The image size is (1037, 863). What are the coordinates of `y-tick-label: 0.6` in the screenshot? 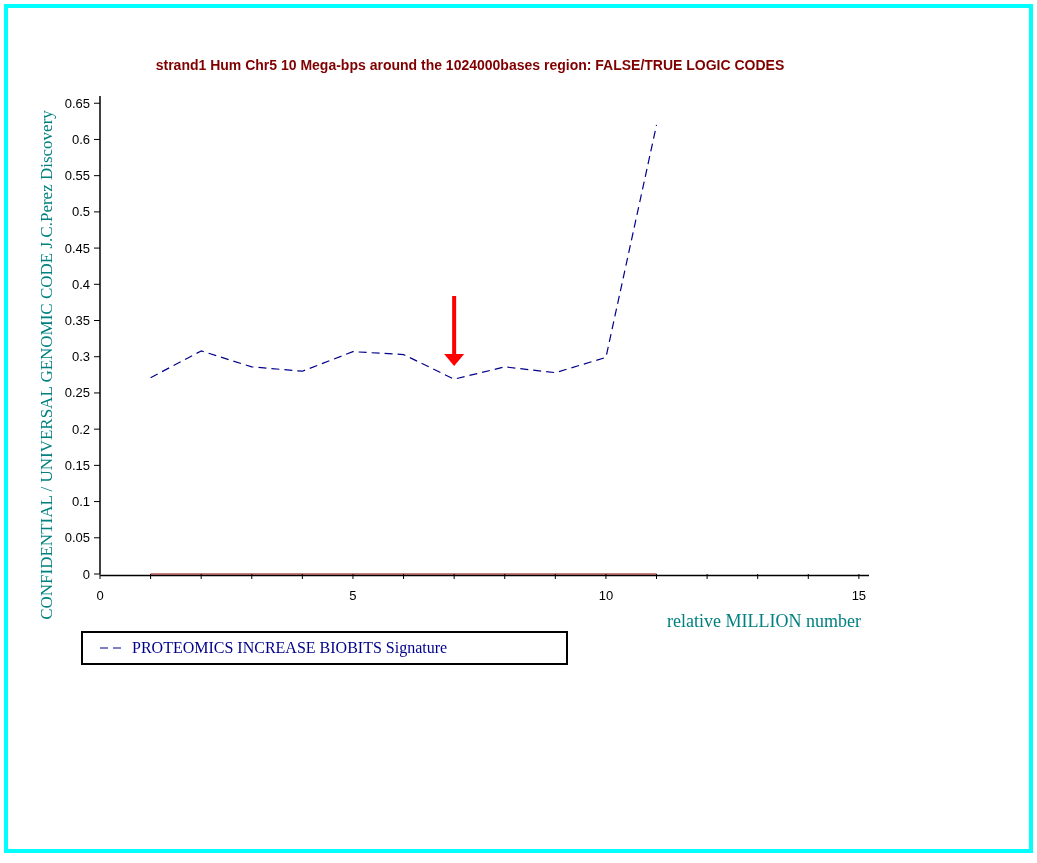 It's located at (80, 139).